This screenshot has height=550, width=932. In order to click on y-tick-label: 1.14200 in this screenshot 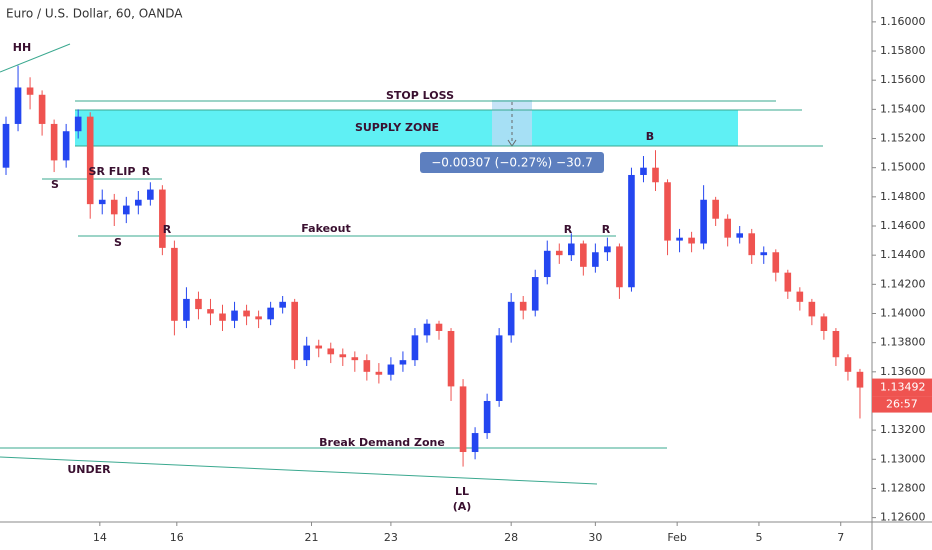, I will do `click(903, 283)`.